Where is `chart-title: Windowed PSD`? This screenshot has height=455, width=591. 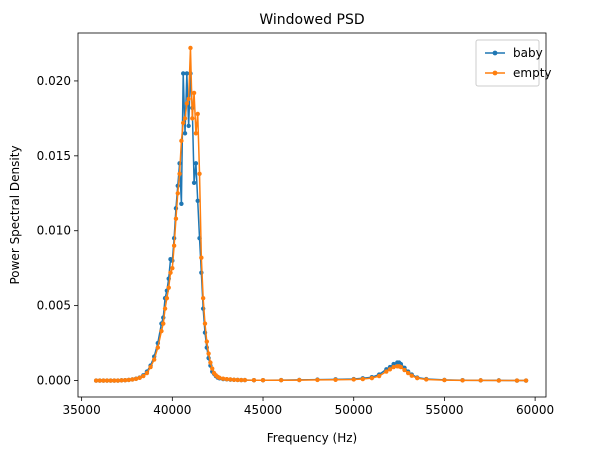
chart-title: Windowed PSD is located at coordinates (311, 20).